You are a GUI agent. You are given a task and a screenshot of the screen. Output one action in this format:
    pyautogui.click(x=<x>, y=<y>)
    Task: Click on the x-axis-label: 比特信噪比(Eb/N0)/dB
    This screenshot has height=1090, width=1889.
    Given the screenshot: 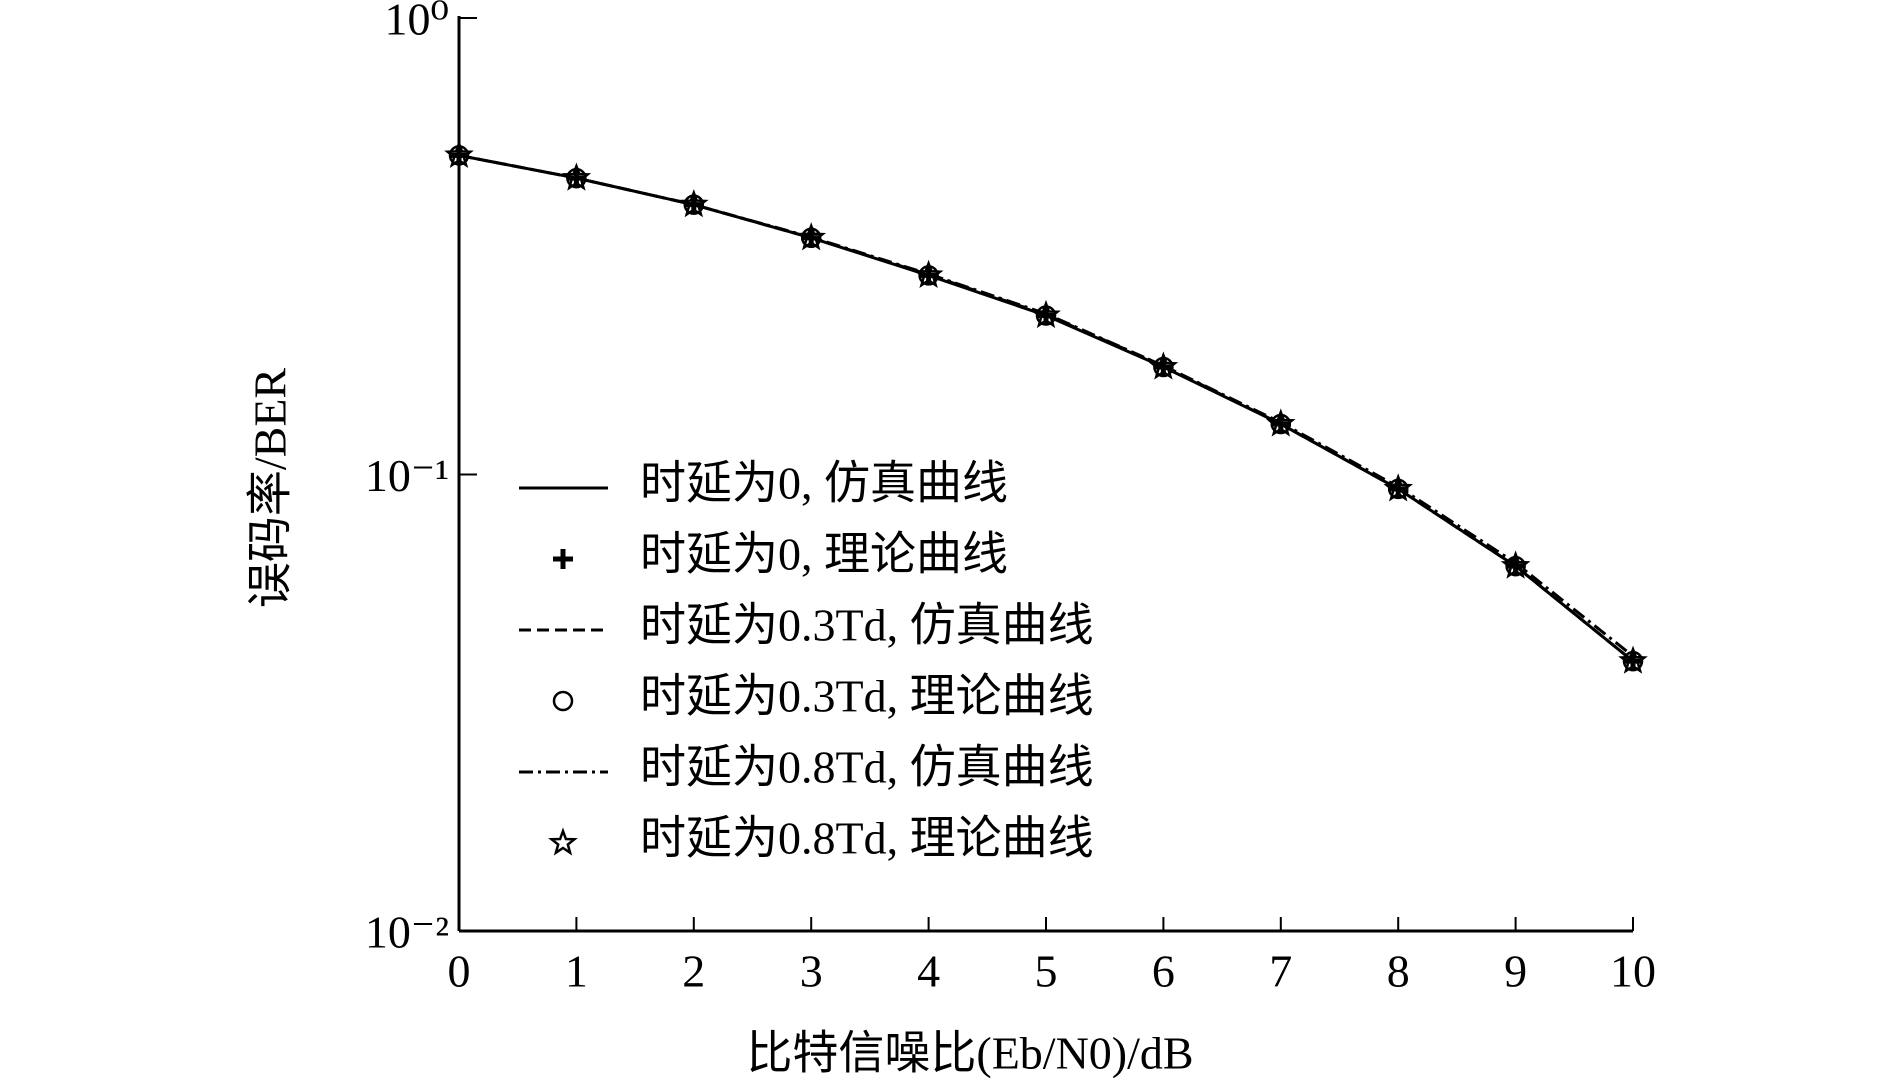 What is the action you would take?
    pyautogui.click(x=969, y=1053)
    